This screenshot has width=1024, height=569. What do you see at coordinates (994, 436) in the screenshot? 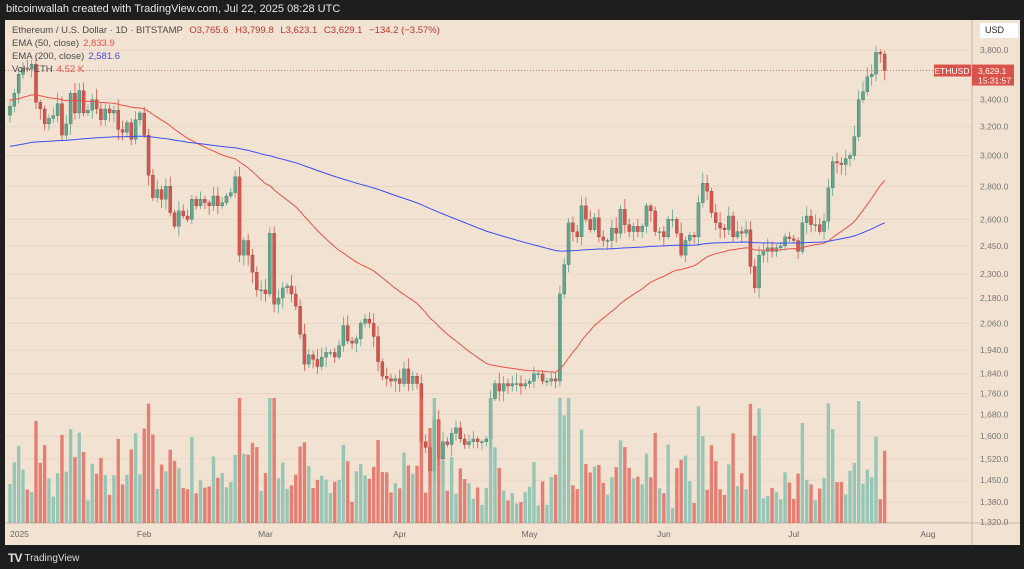
I see `y-tick-label: 1,600.0` at bounding box center [994, 436].